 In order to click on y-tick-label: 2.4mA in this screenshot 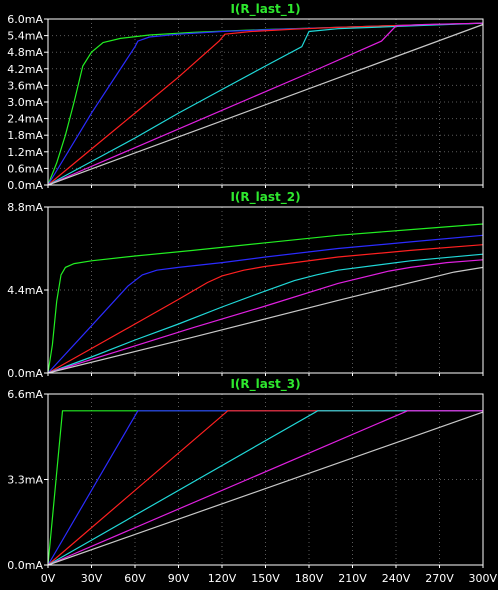, I will do `click(25, 119)`.